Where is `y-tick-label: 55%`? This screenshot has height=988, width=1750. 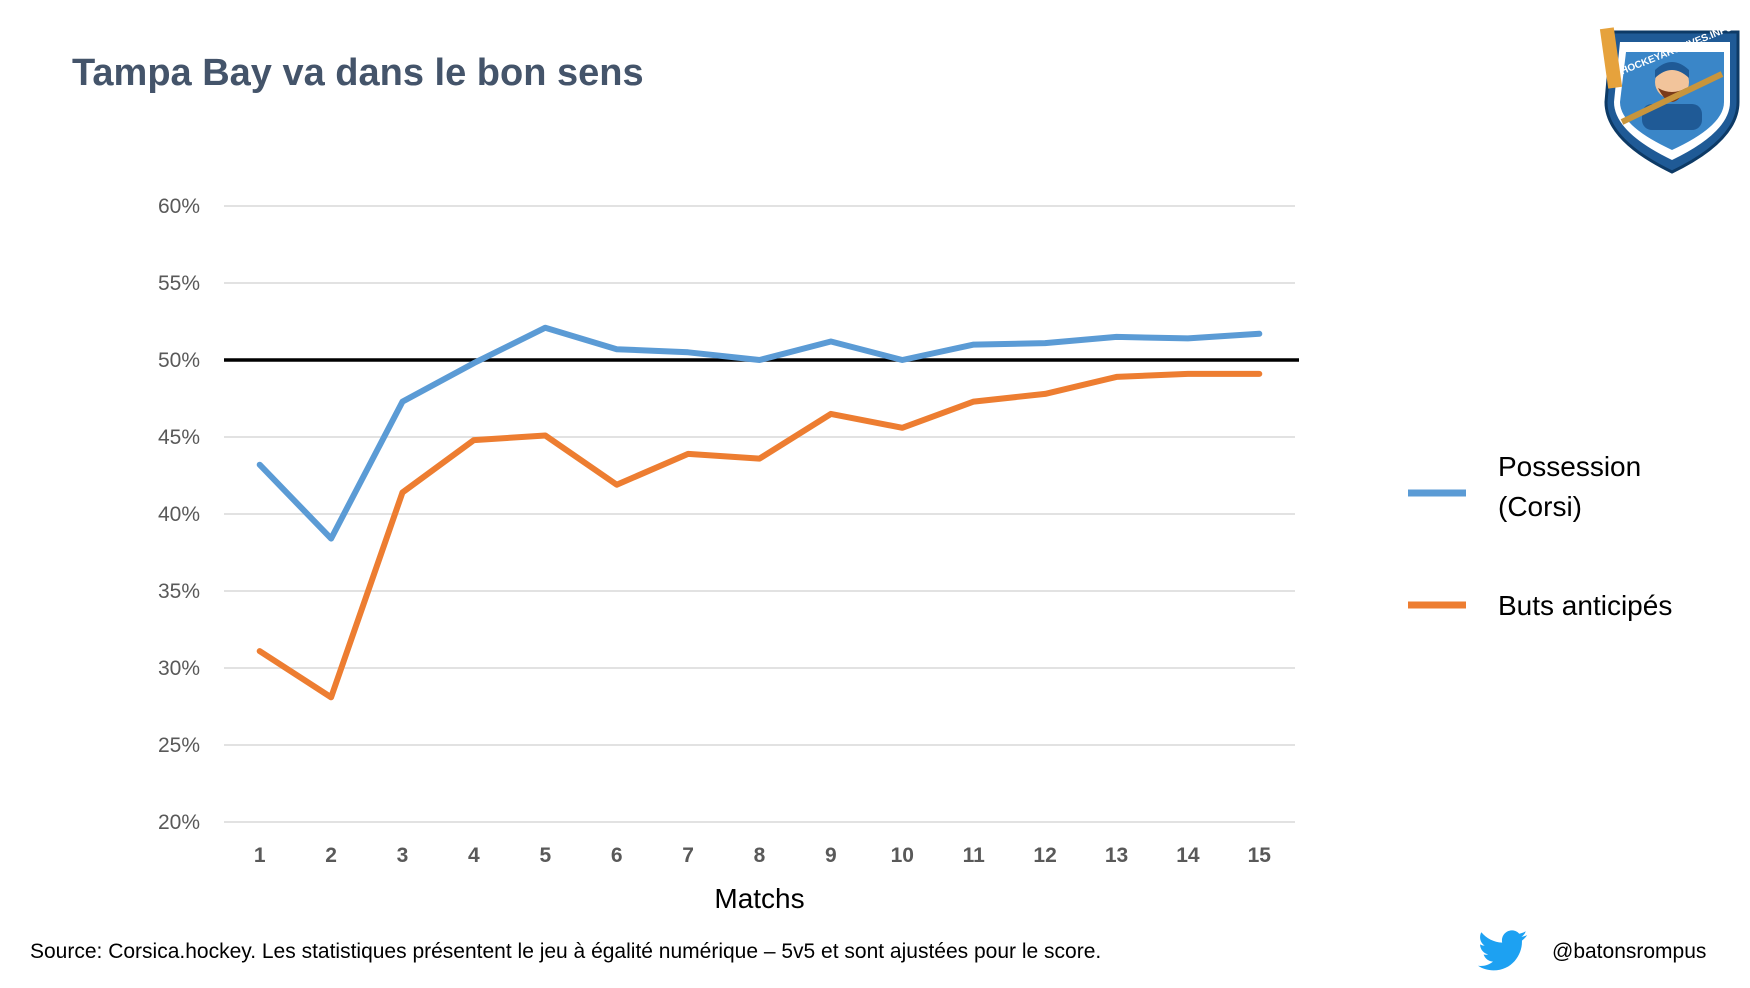
y-tick-label: 55% is located at coordinates (179, 283).